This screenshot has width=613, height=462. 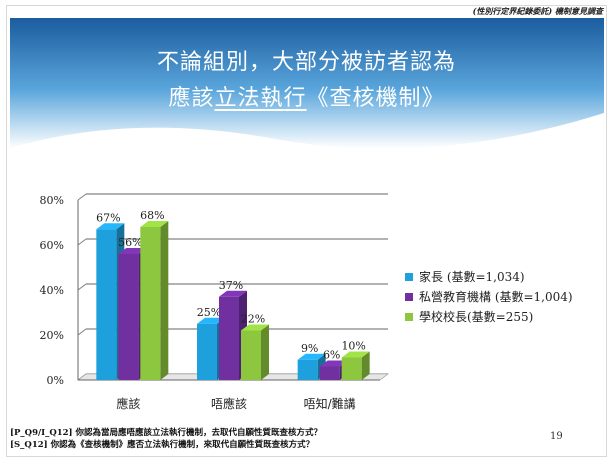 What do you see at coordinates (353, 346) in the screenshot?
I see `data-label: 10%` at bounding box center [353, 346].